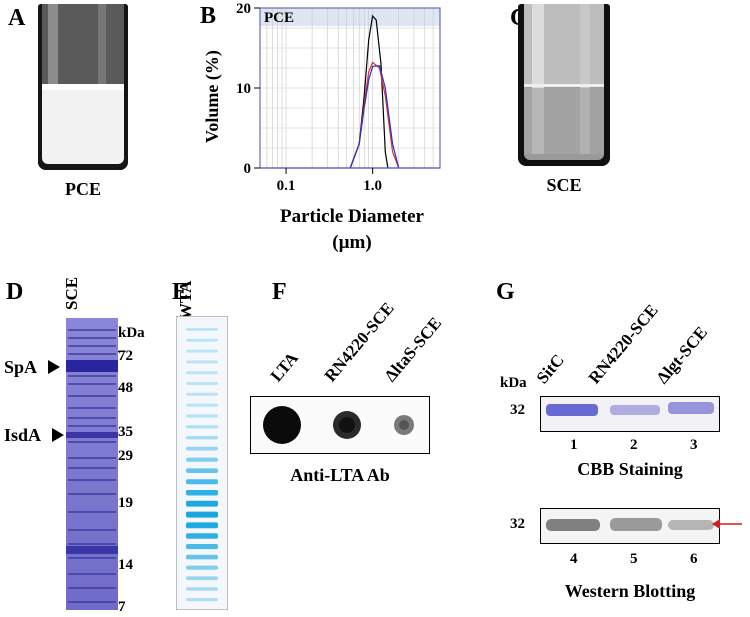 This screenshot has height=617, width=750. Describe the element at coordinates (83, 87) in the screenshot. I see `pce-vial-photo` at that location.